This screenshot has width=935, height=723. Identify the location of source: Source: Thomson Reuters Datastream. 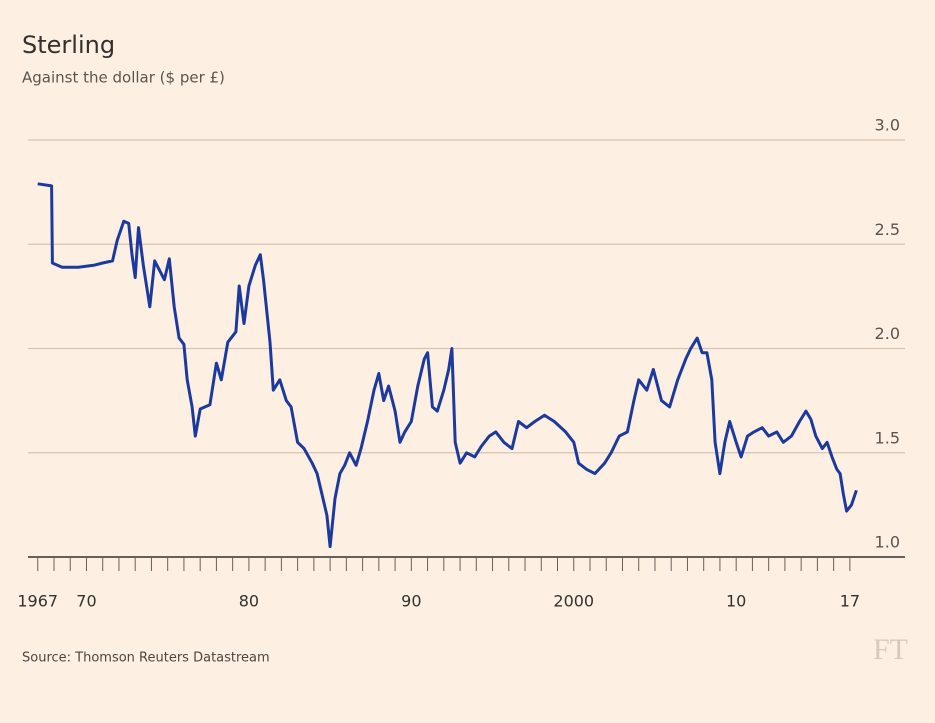
(146, 658).